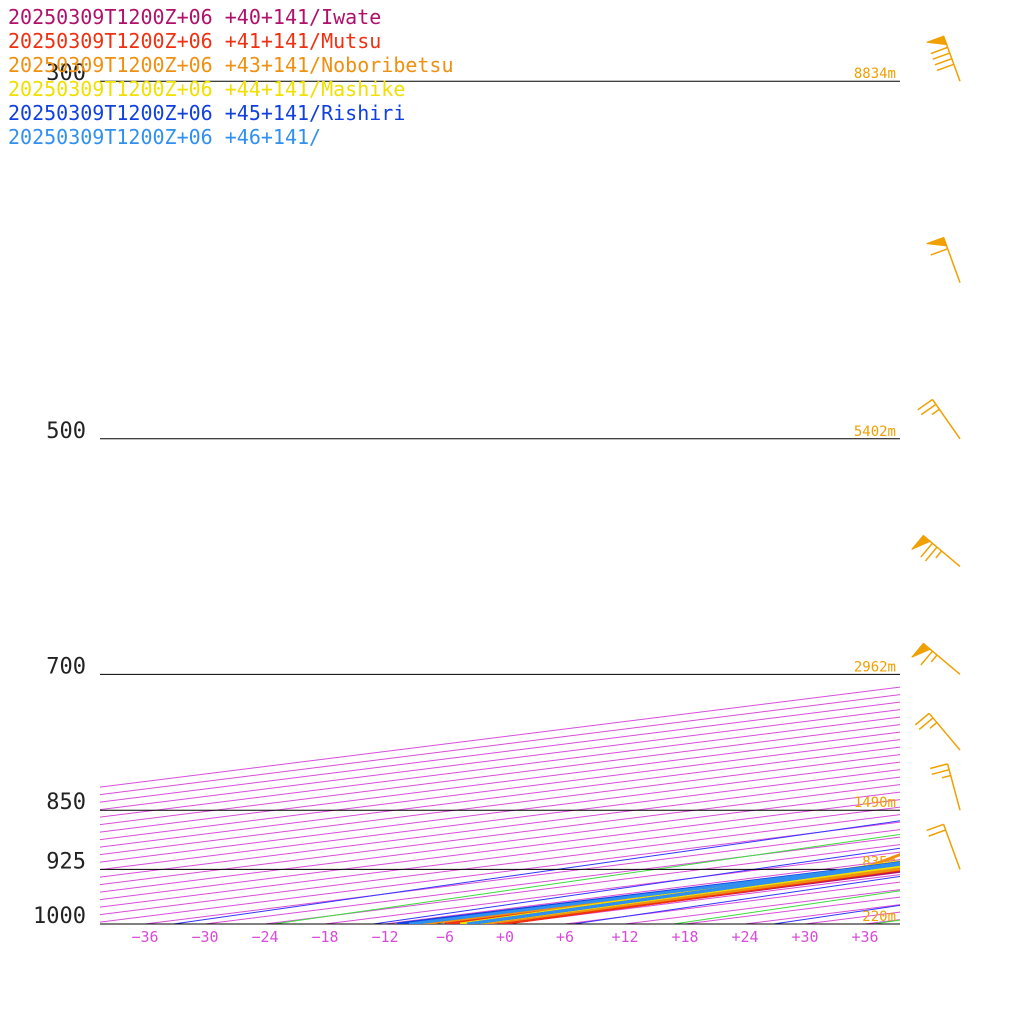 This screenshot has height=1024, width=1024. What do you see at coordinates (445, 937) in the screenshot?
I see `temperature-tick-label: −6` at bounding box center [445, 937].